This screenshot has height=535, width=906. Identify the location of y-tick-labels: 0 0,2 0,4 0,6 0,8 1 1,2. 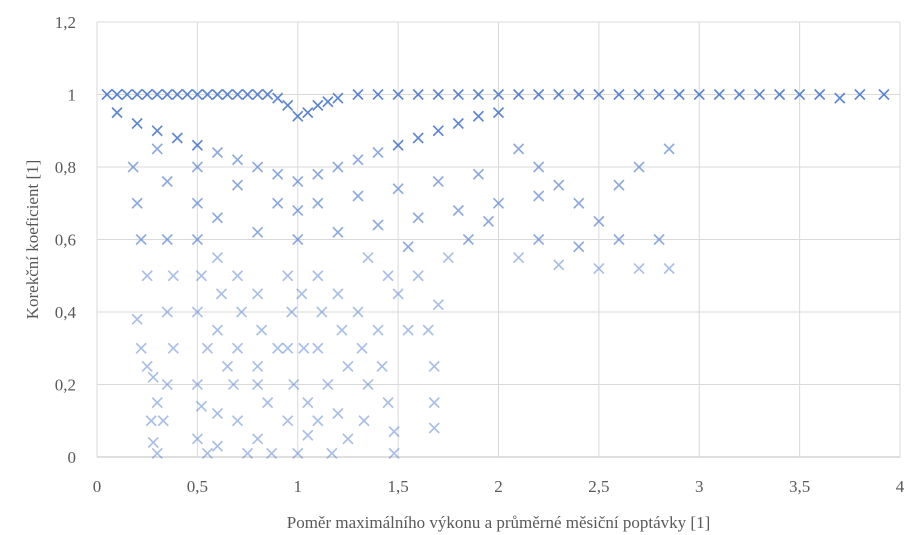
(66, 240).